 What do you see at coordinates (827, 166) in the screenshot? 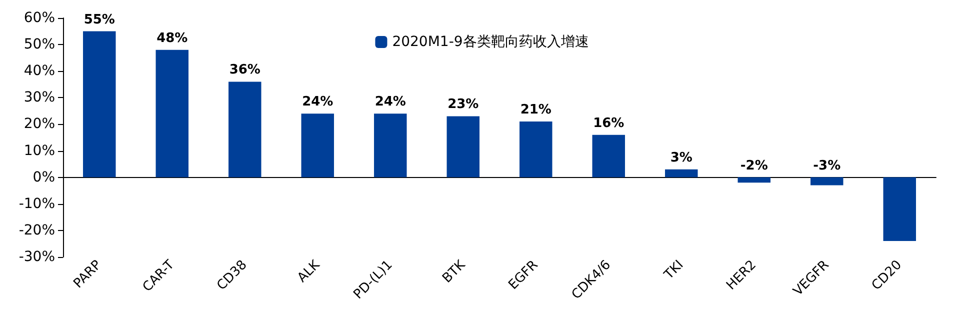
I see `data-label: -3%` at bounding box center [827, 166].